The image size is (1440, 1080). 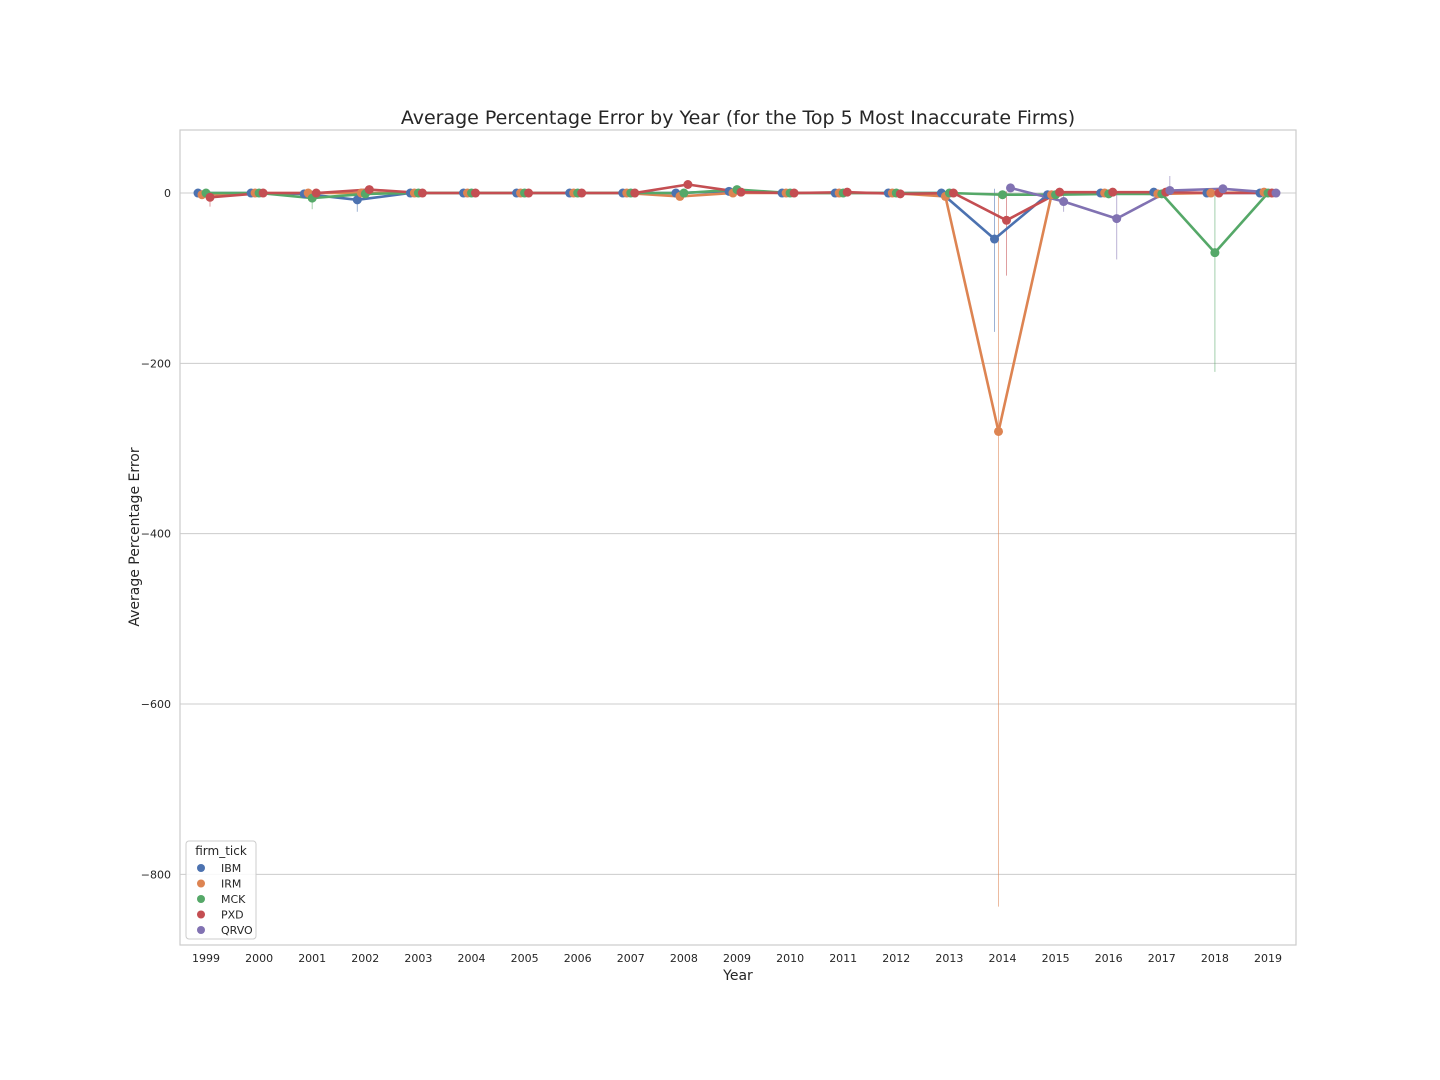 I want to click on x-tick-label: 2008, so click(x=684, y=958).